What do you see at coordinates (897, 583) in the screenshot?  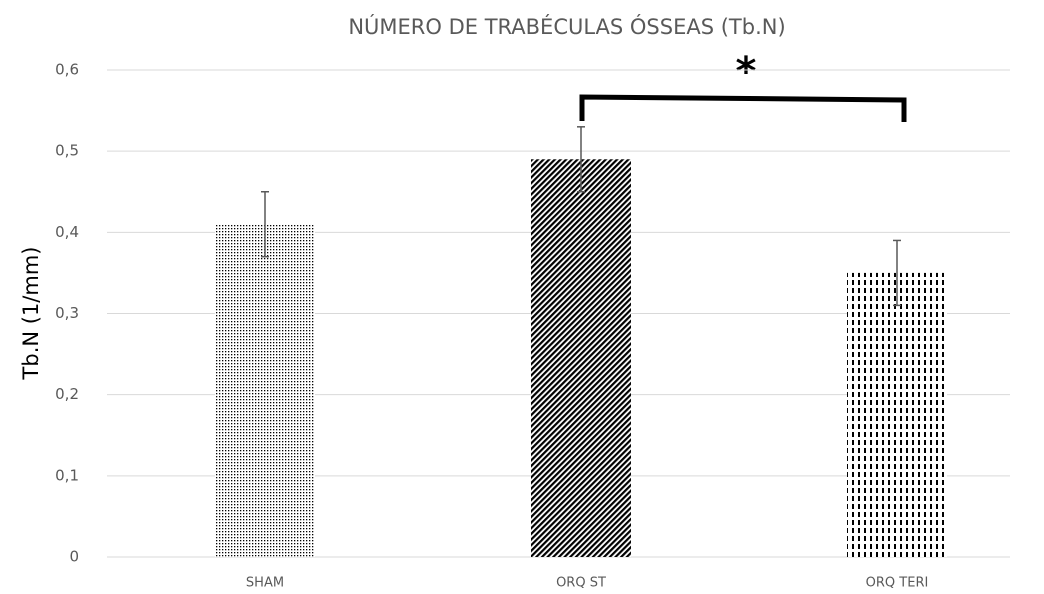 I see `x-tick-label: ORQ TERI` at bounding box center [897, 583].